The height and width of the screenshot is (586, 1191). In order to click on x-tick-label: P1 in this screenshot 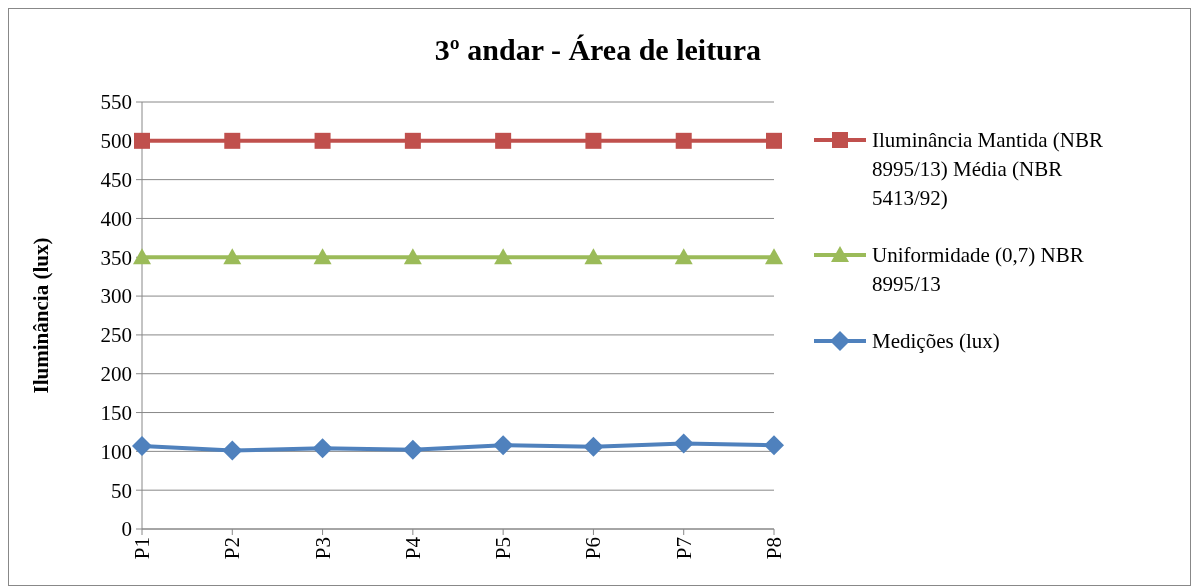, I will do `click(142, 548)`.